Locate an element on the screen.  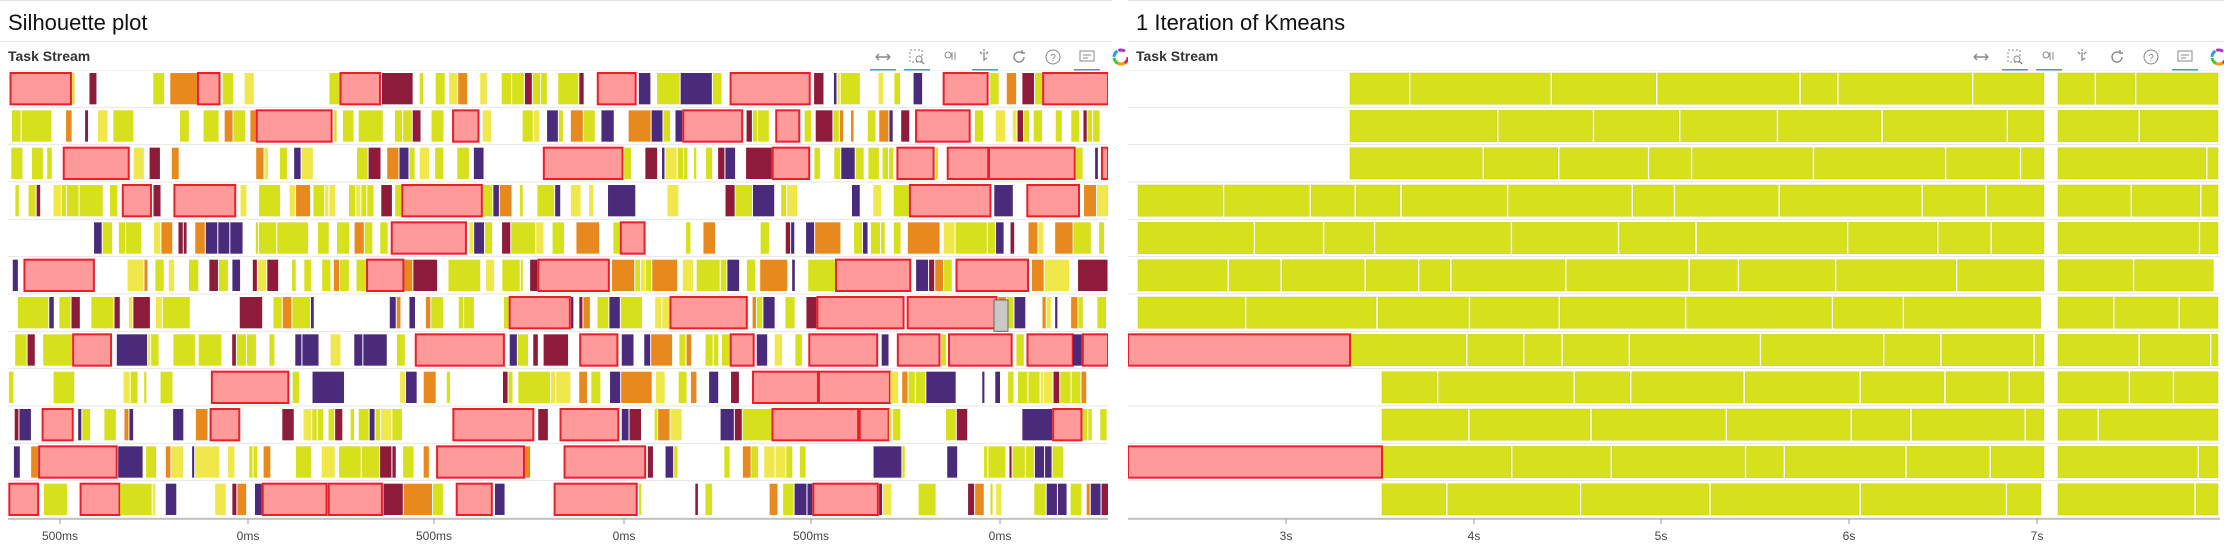
box-zoom-icon is located at coordinates (917, 58).